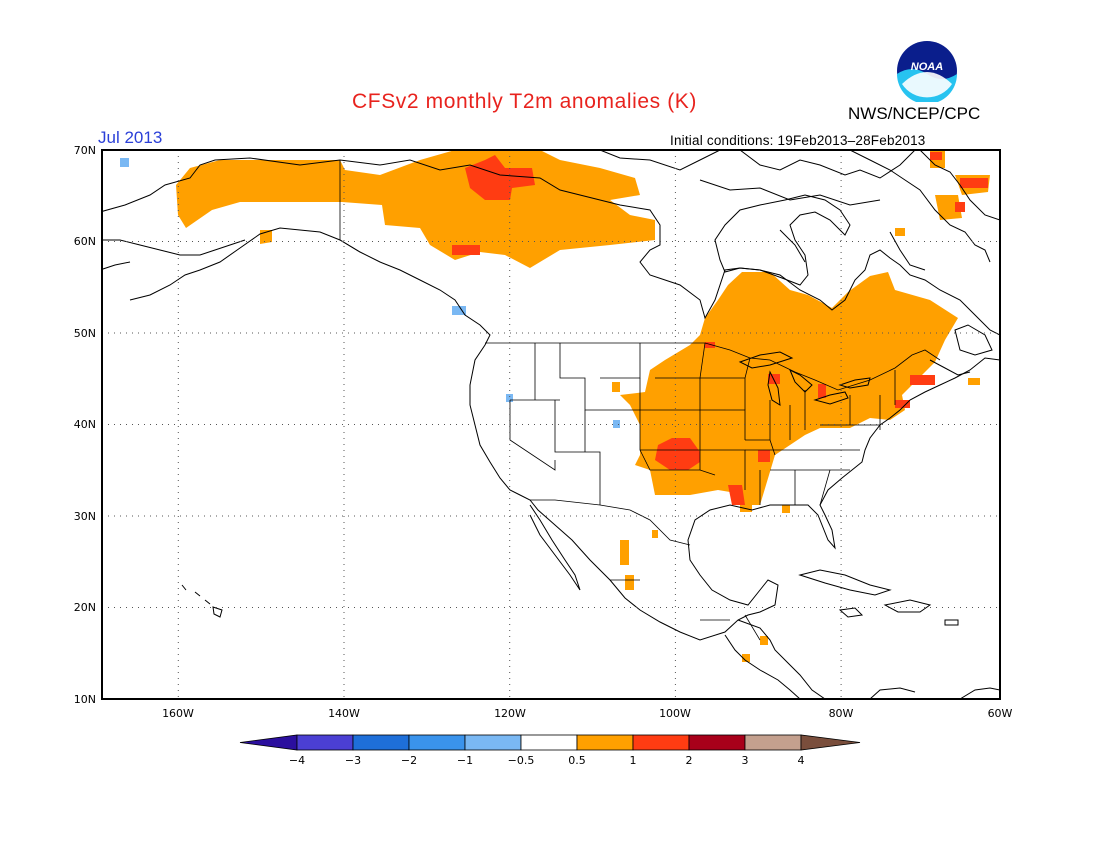 The image size is (1100, 850). What do you see at coordinates (914, 113) in the screenshot?
I see `agency-label: NWS/NCEP/CPC` at bounding box center [914, 113].